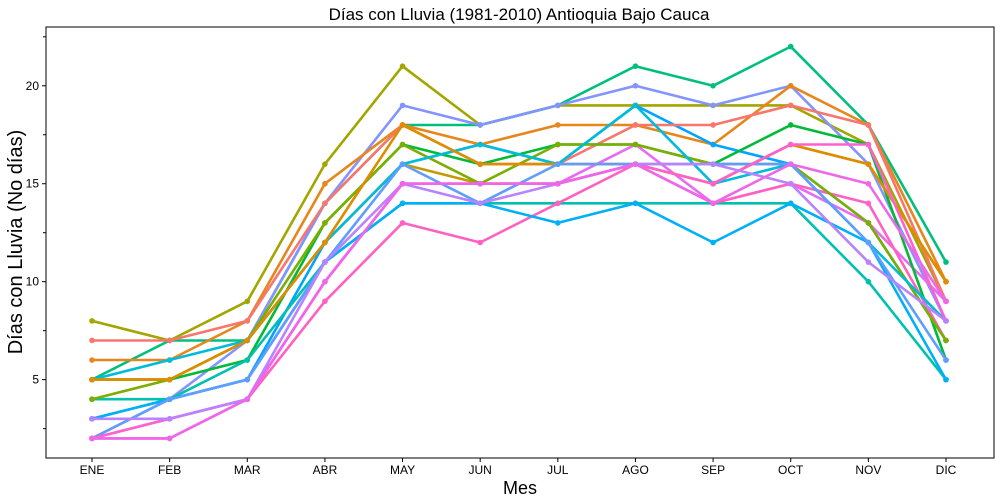  Describe the element at coordinates (33, 86) in the screenshot. I see `y-tick-label: 20` at that location.